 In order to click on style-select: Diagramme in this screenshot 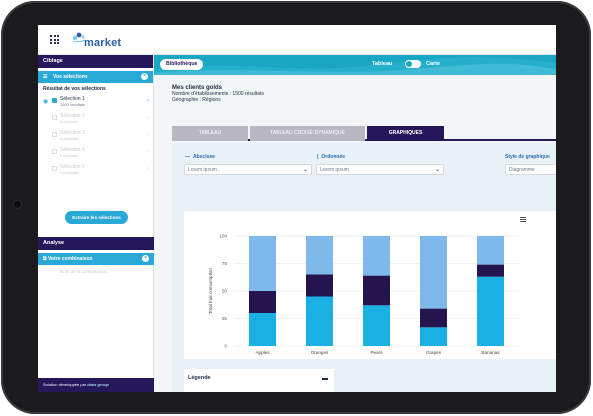, I will do `click(530, 169)`.